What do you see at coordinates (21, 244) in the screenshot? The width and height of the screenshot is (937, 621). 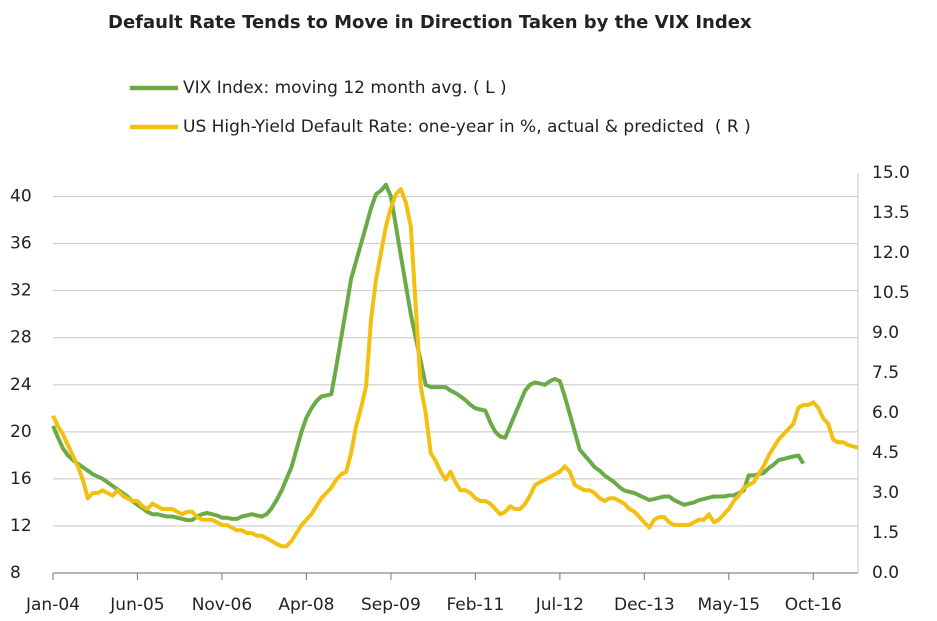 I see `y-tick-label: 36` at bounding box center [21, 244].